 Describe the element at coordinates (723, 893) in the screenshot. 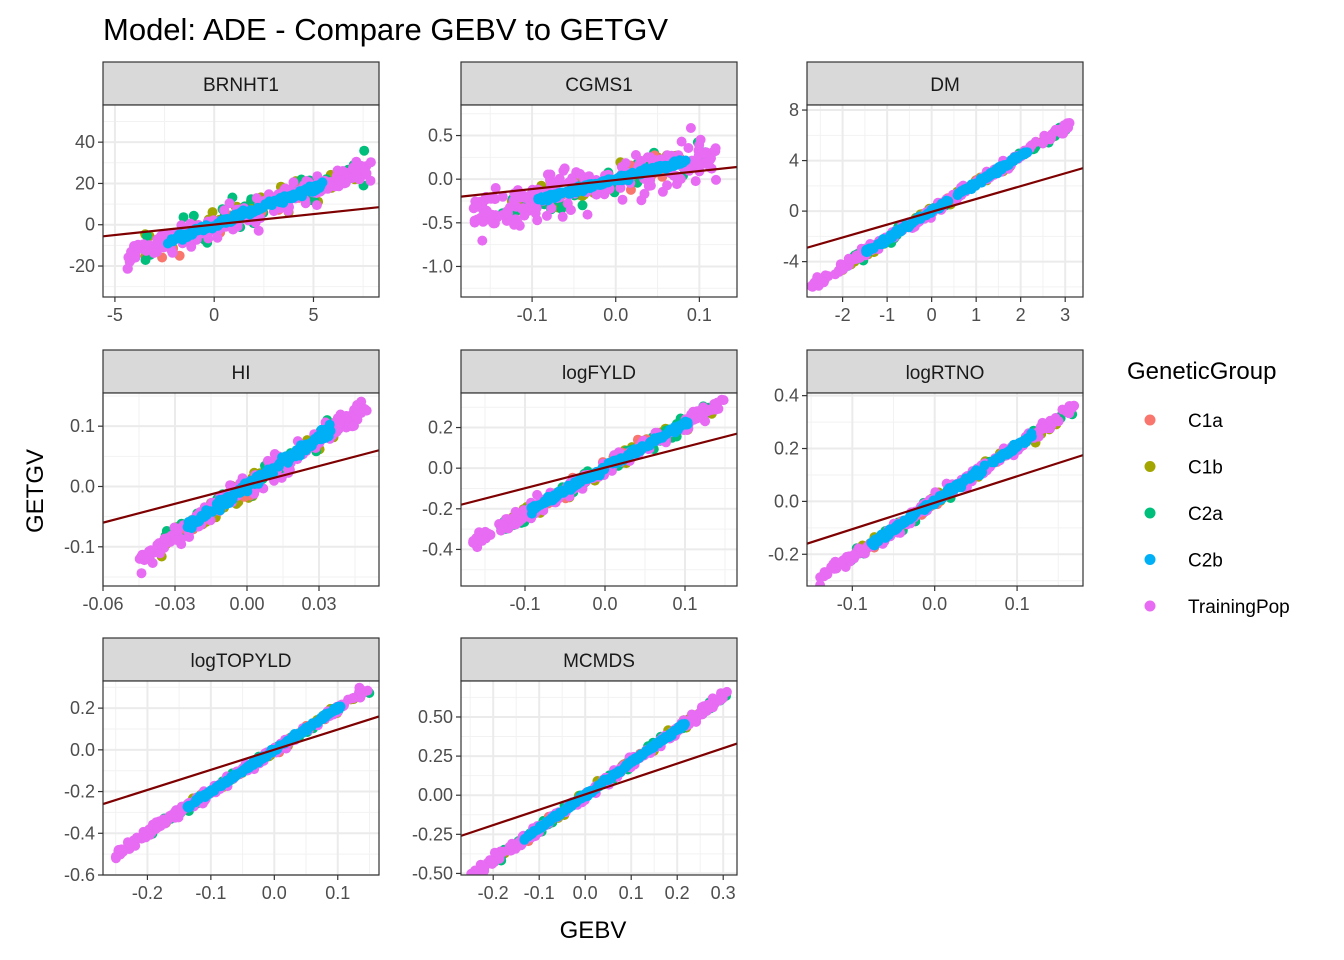

I see `x-tick-label: 0.3` at that location.